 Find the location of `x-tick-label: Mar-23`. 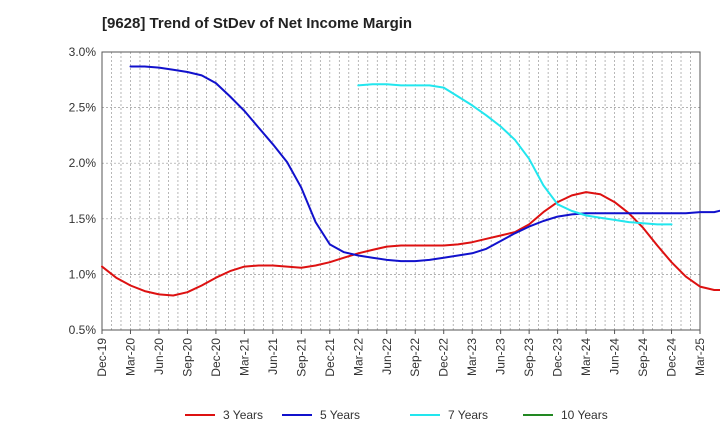

x-tick-label: Mar-23 is located at coordinates (472, 357).